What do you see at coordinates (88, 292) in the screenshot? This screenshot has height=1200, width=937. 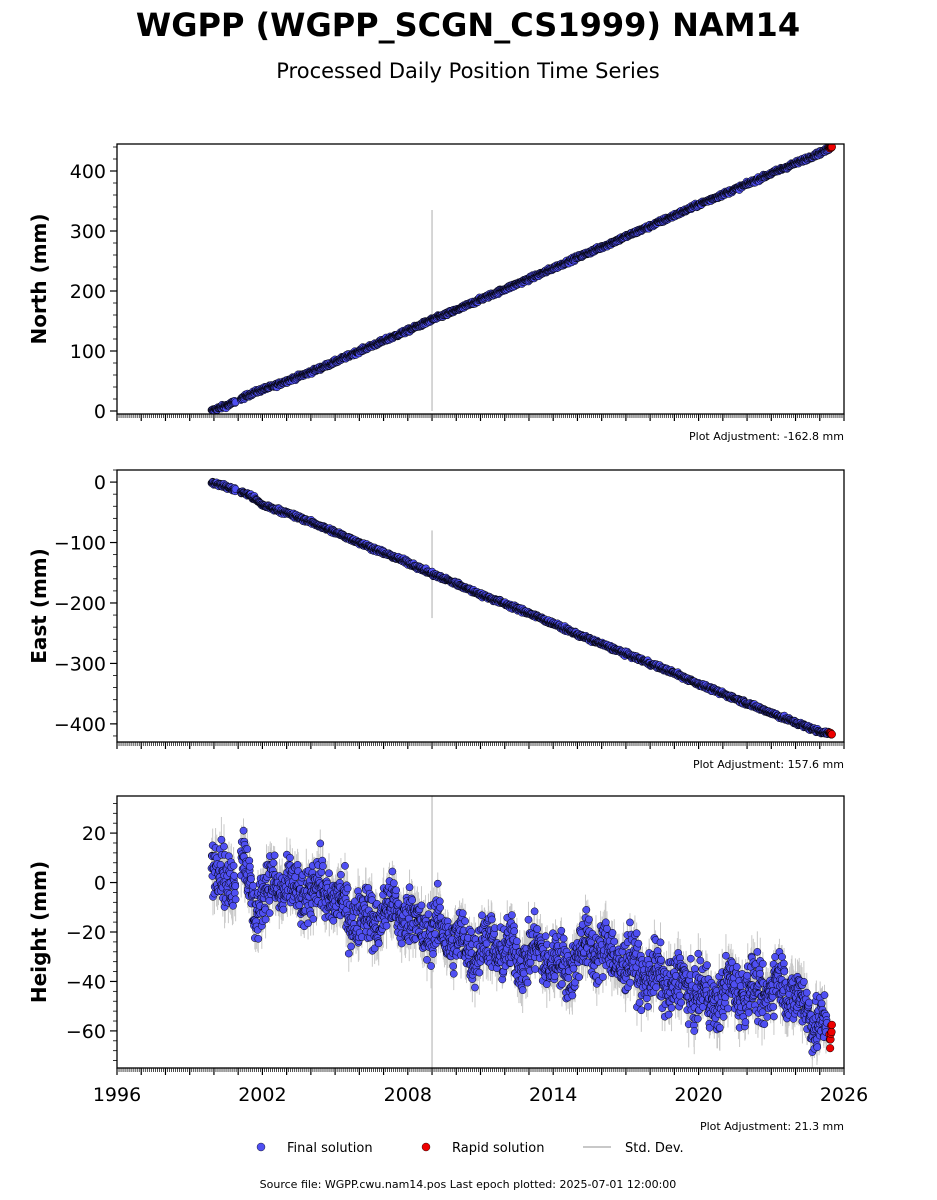 I see `y-tick-label: 200` at bounding box center [88, 292].